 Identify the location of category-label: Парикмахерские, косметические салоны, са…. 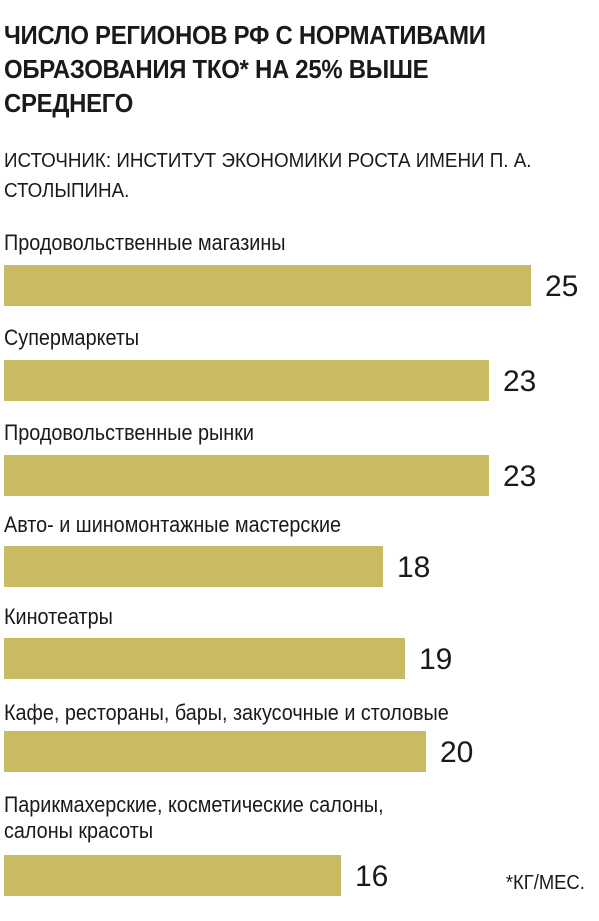
(194, 817).